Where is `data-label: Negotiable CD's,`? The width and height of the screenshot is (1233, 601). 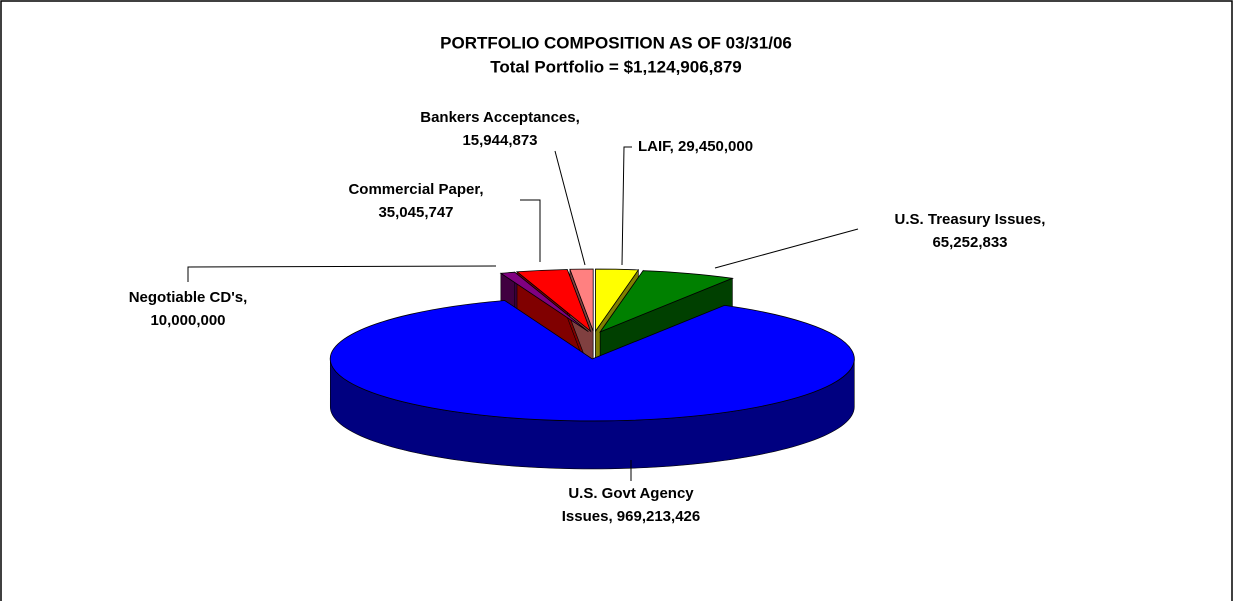
data-label: Negotiable CD's, is located at coordinates (188, 297).